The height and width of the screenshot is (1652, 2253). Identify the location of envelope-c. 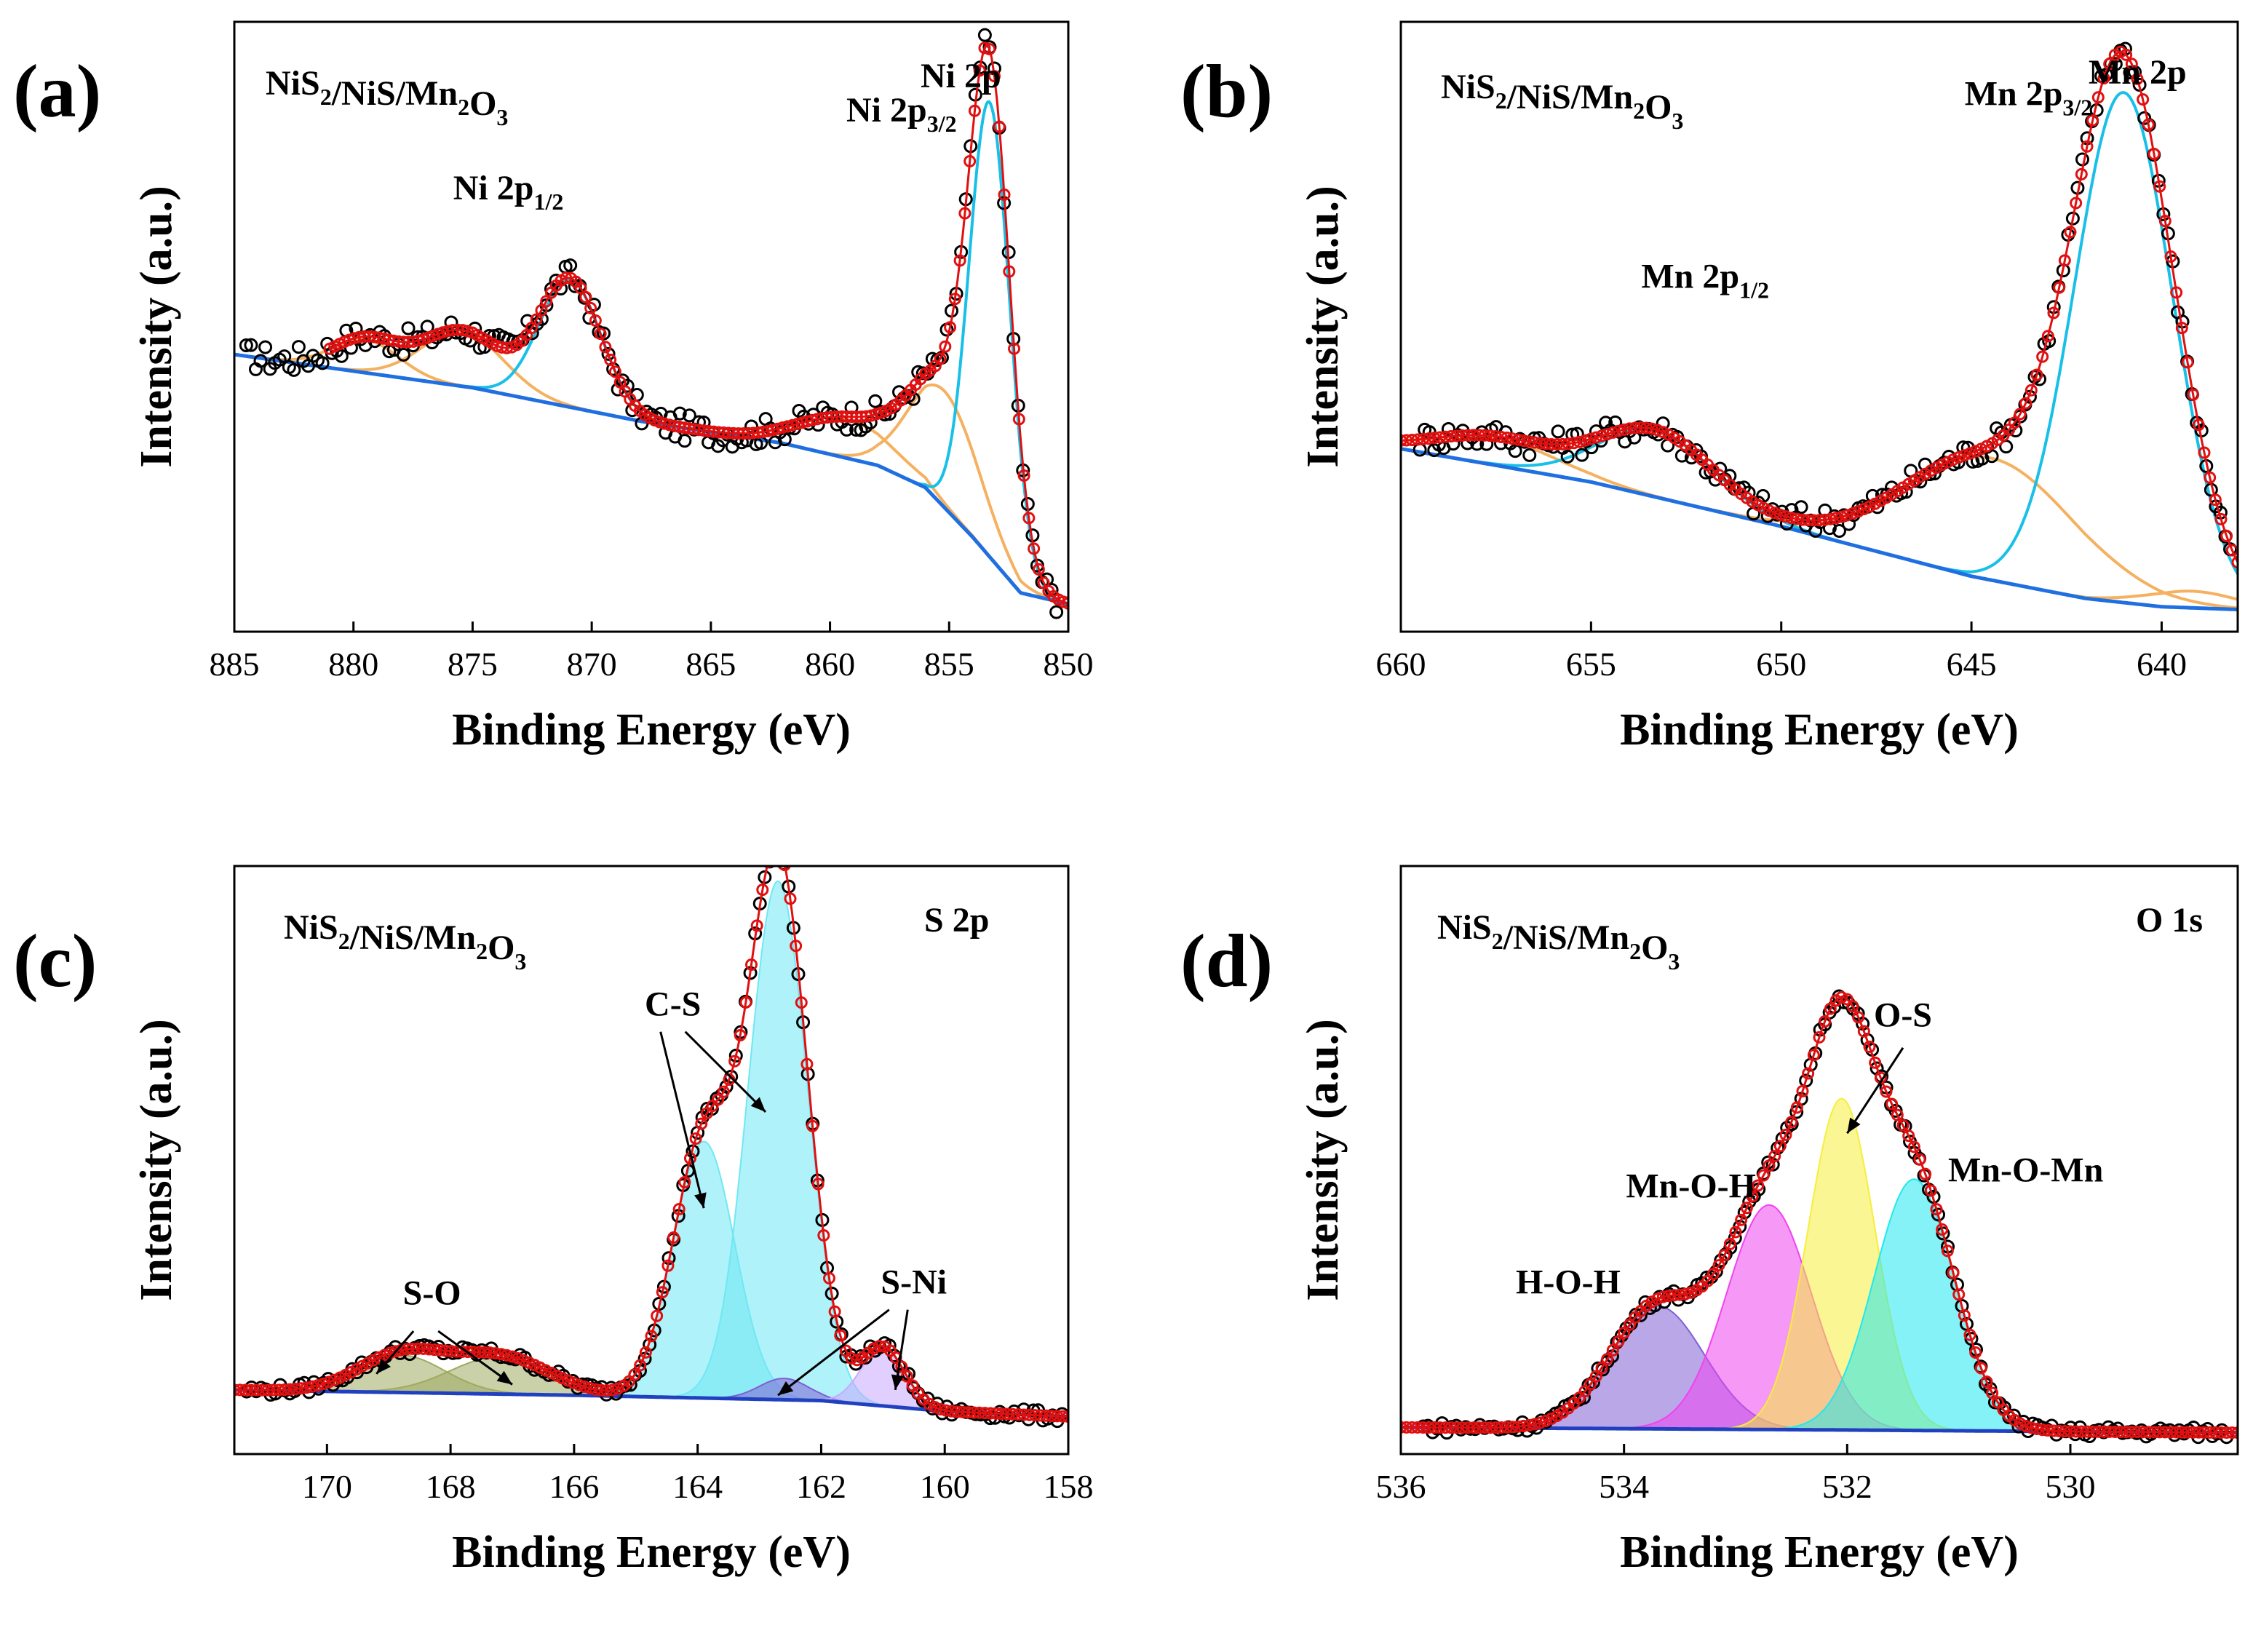
(651, 1133).